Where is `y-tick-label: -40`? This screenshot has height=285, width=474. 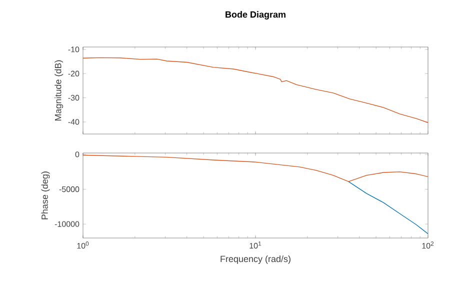 y-tick-label: -40 is located at coordinates (74, 122).